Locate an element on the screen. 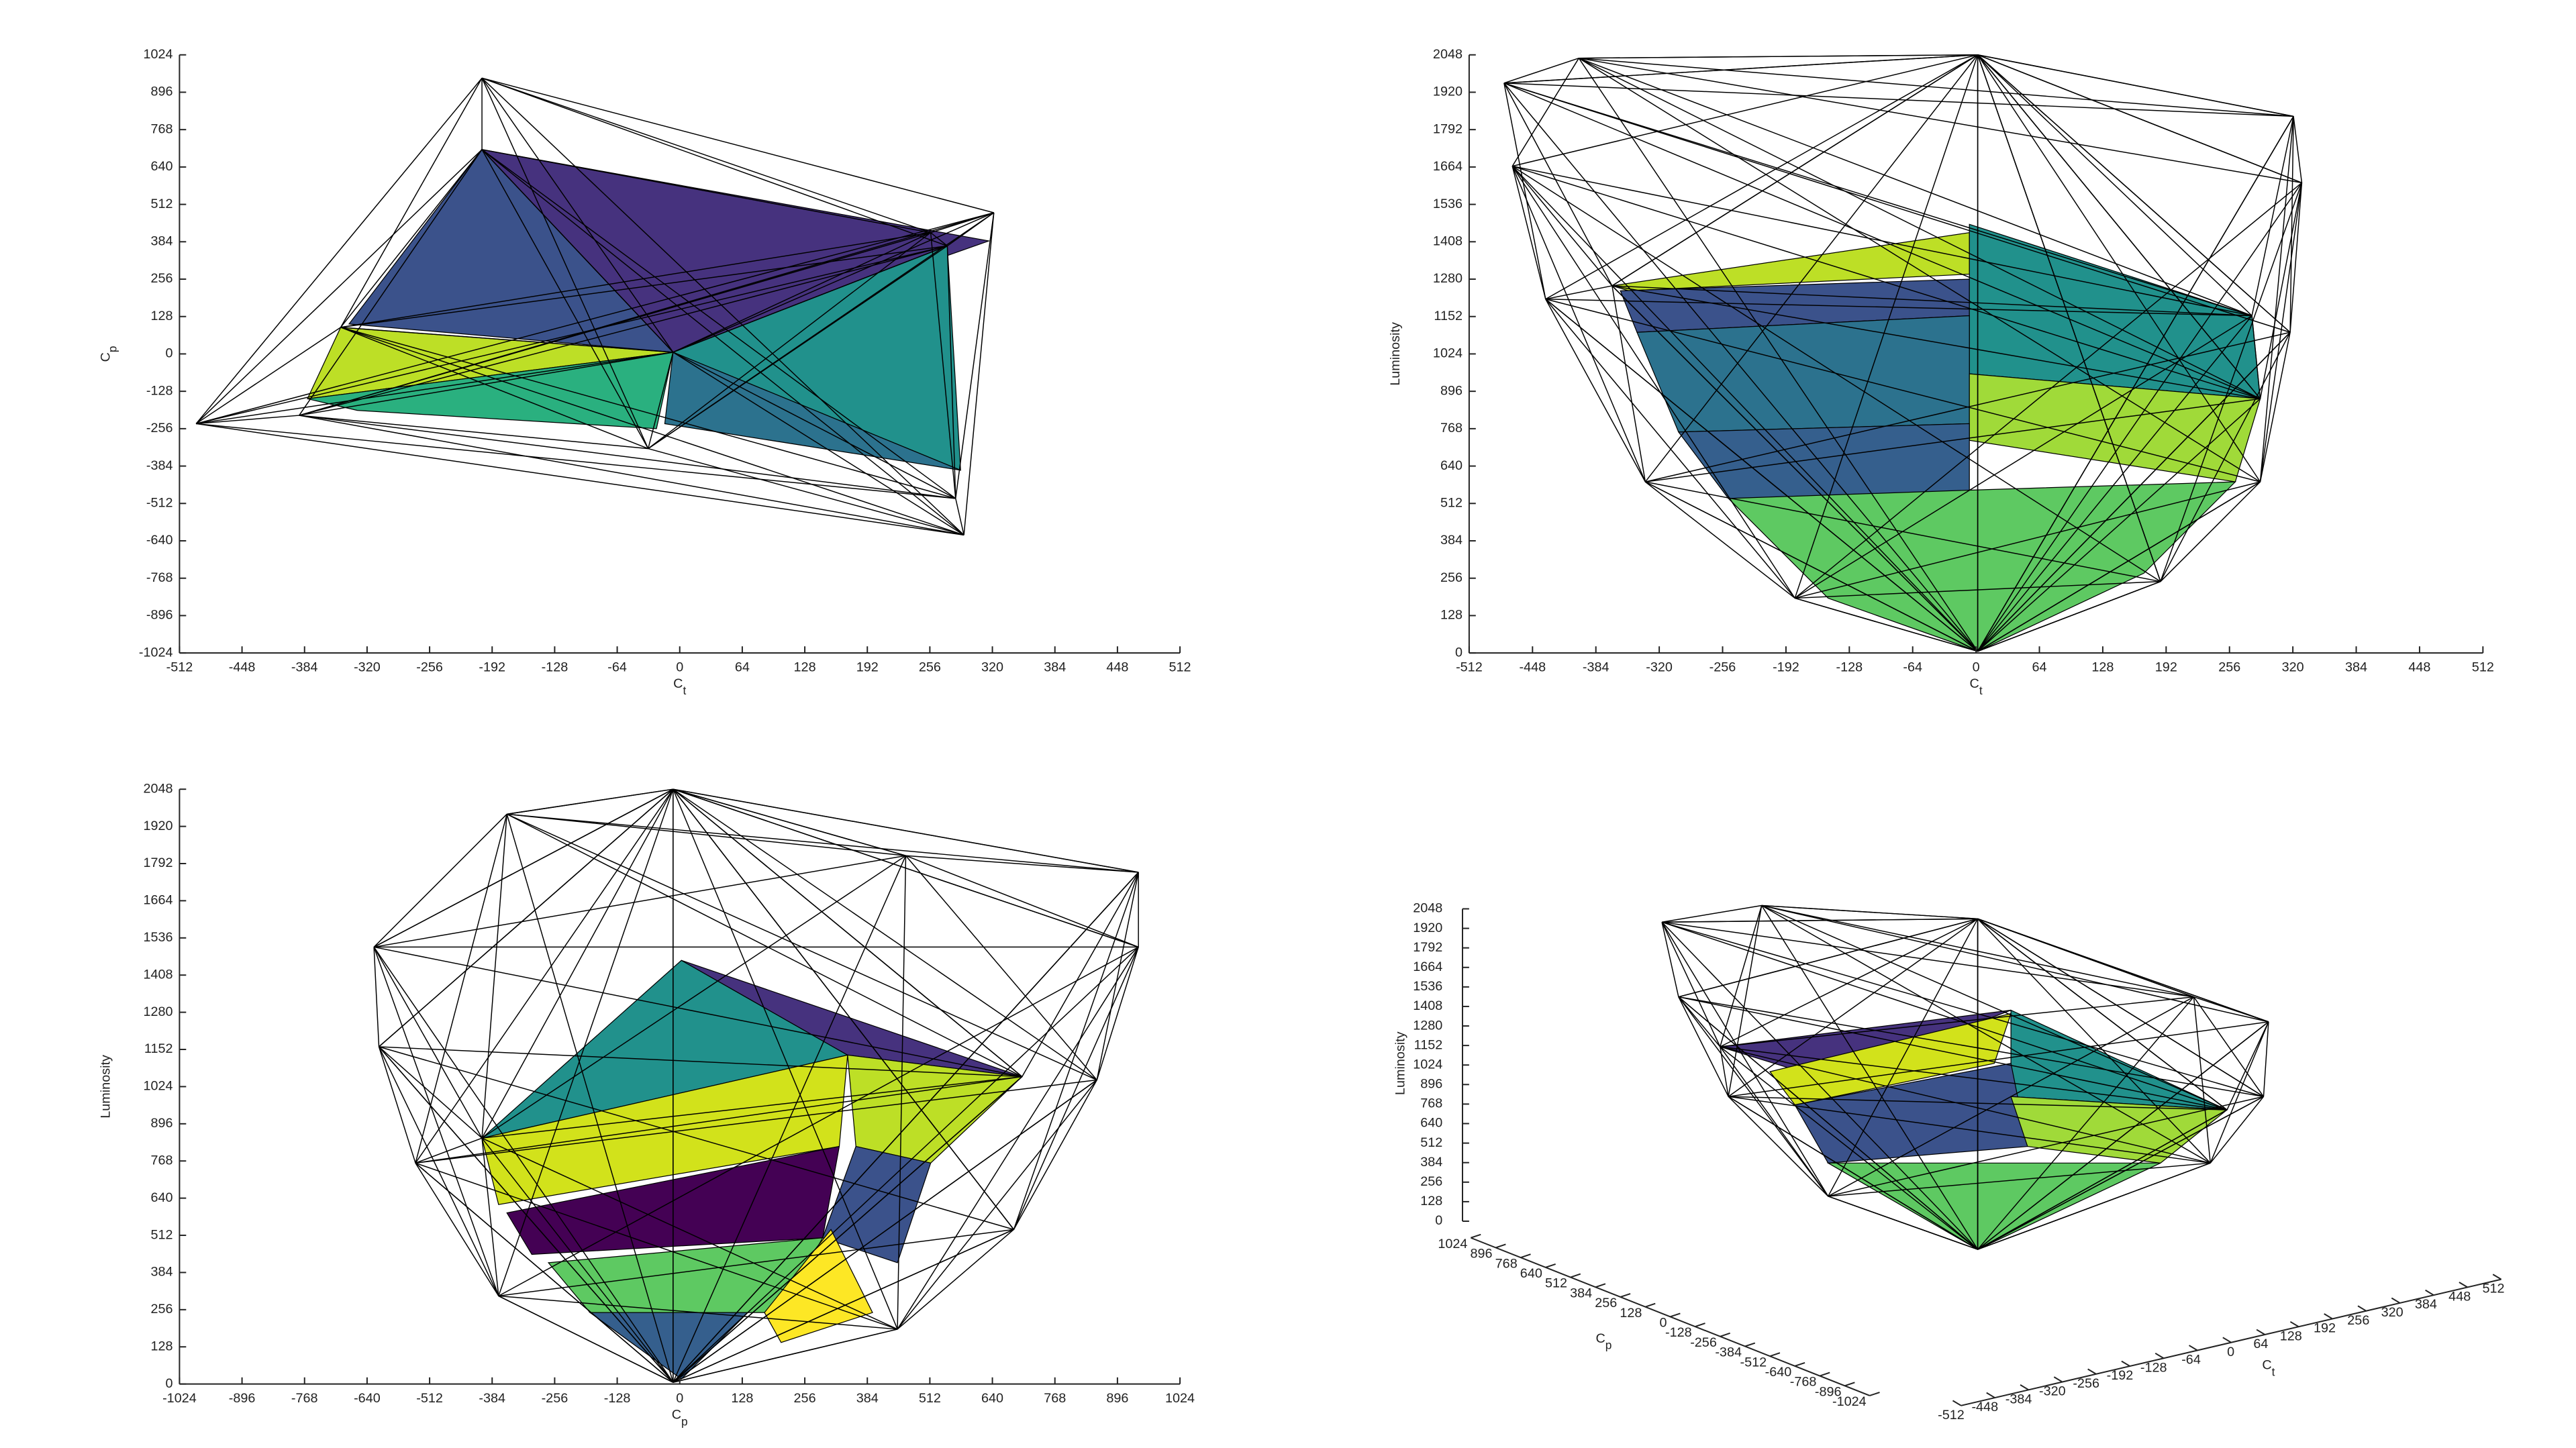  x-tick-label: -320 is located at coordinates (367, 667).